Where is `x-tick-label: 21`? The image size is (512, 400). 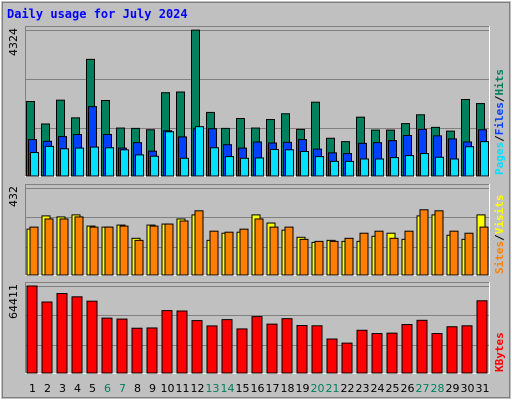
x-tick-label: 21 is located at coordinates (333, 388).